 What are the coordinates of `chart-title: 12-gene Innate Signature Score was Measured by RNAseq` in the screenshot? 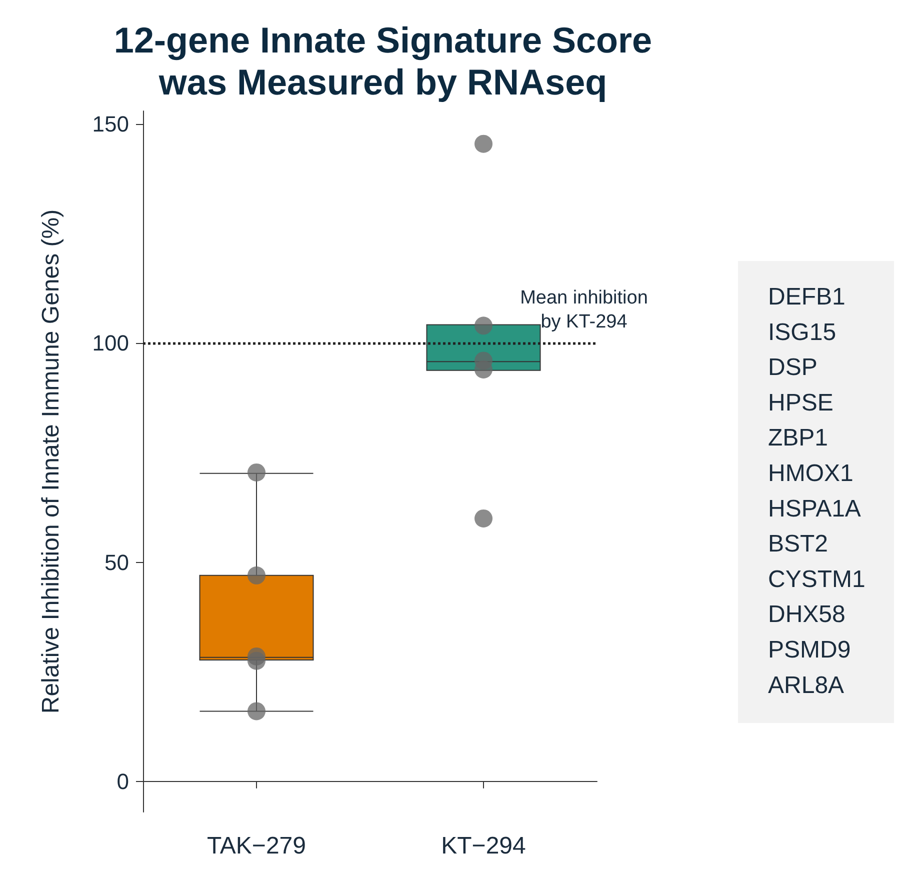 It's located at (383, 61).